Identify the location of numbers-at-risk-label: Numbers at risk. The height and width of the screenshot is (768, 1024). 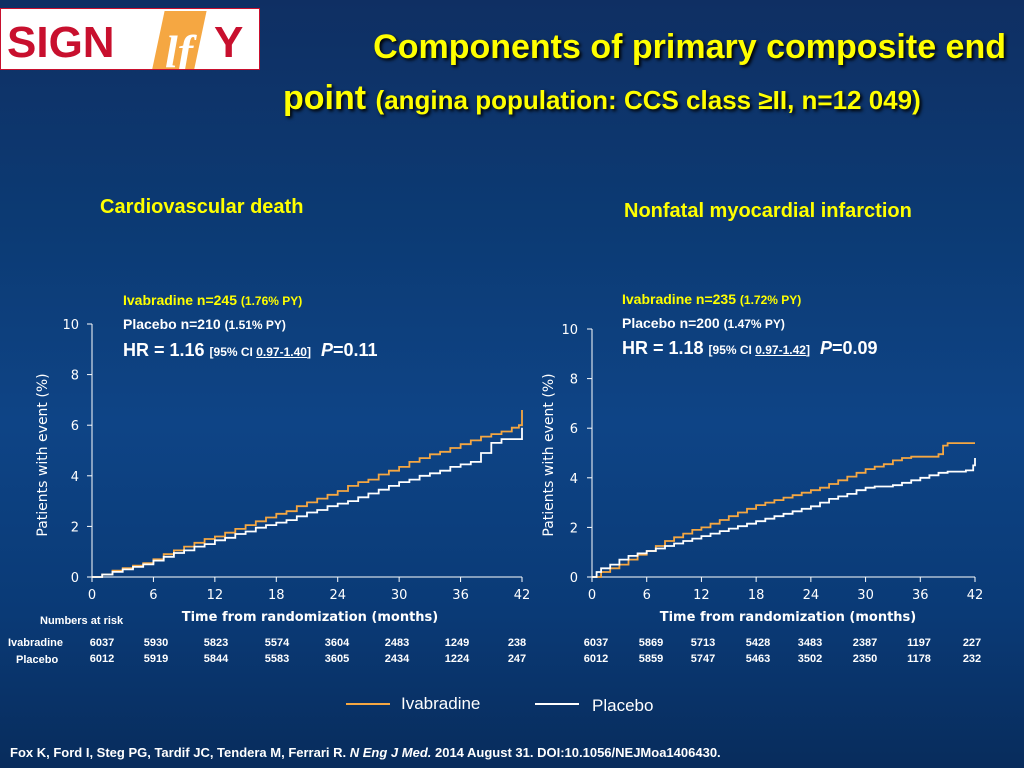
(82, 621).